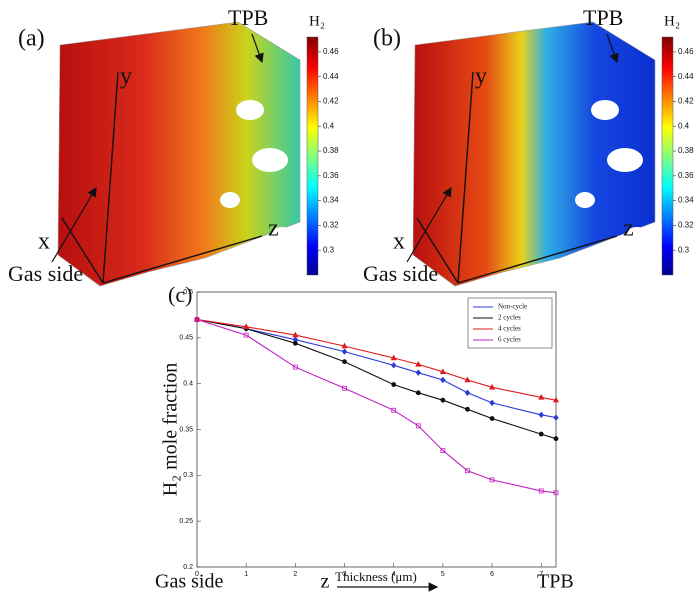 This screenshot has width=699, height=597. What do you see at coordinates (171, 430) in the screenshot?
I see `y-axis-label: H₂ mole fraction` at bounding box center [171, 430].